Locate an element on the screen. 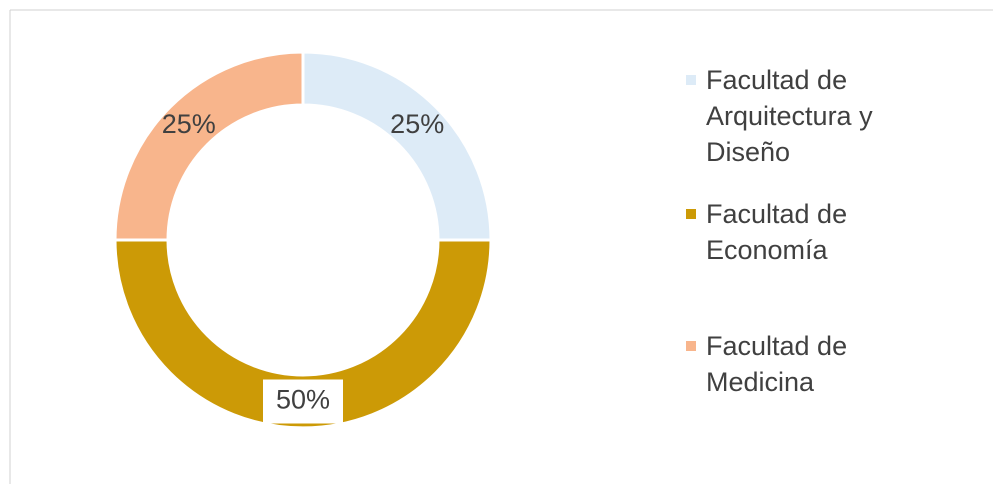 This screenshot has width=993, height=484. legend-item: Facultad de Arquitectura y Diseño is located at coordinates (801, 116).